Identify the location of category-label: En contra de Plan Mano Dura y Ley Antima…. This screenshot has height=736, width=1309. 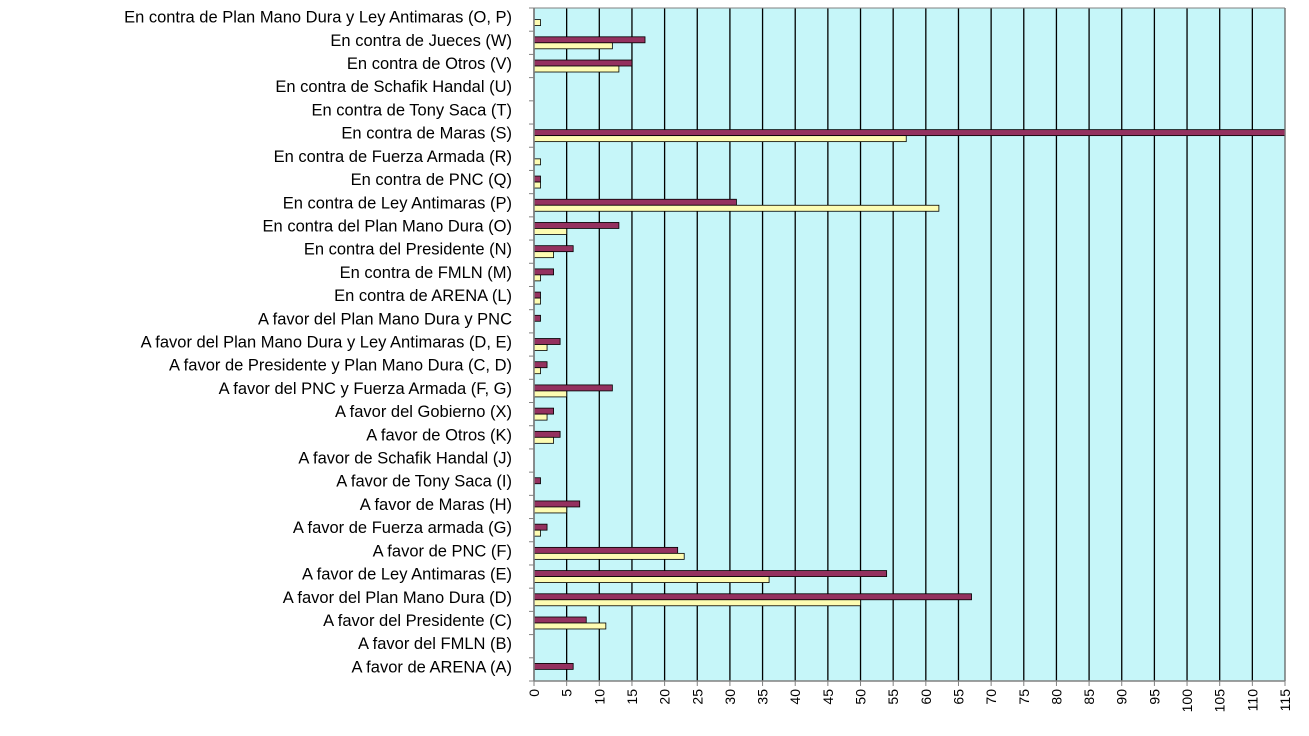
(318, 18).